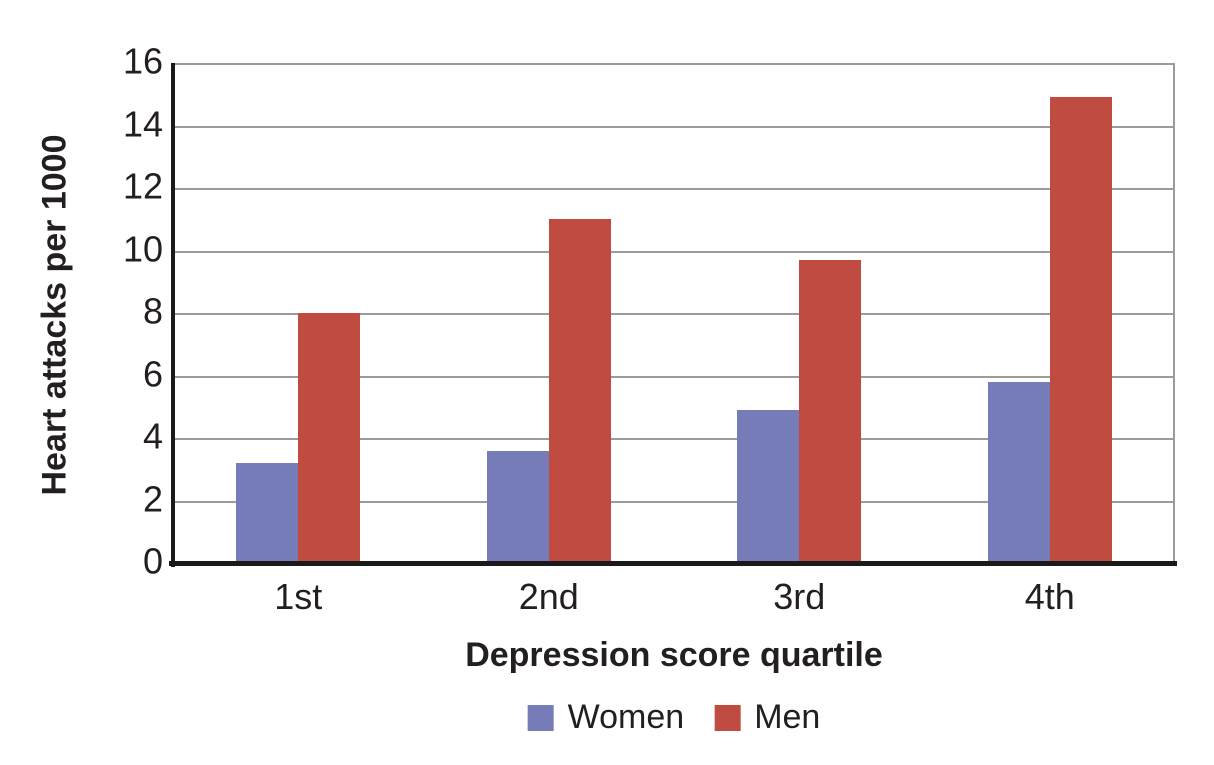 The height and width of the screenshot is (765, 1214). I want to click on bar-women-1st, so click(267, 513).